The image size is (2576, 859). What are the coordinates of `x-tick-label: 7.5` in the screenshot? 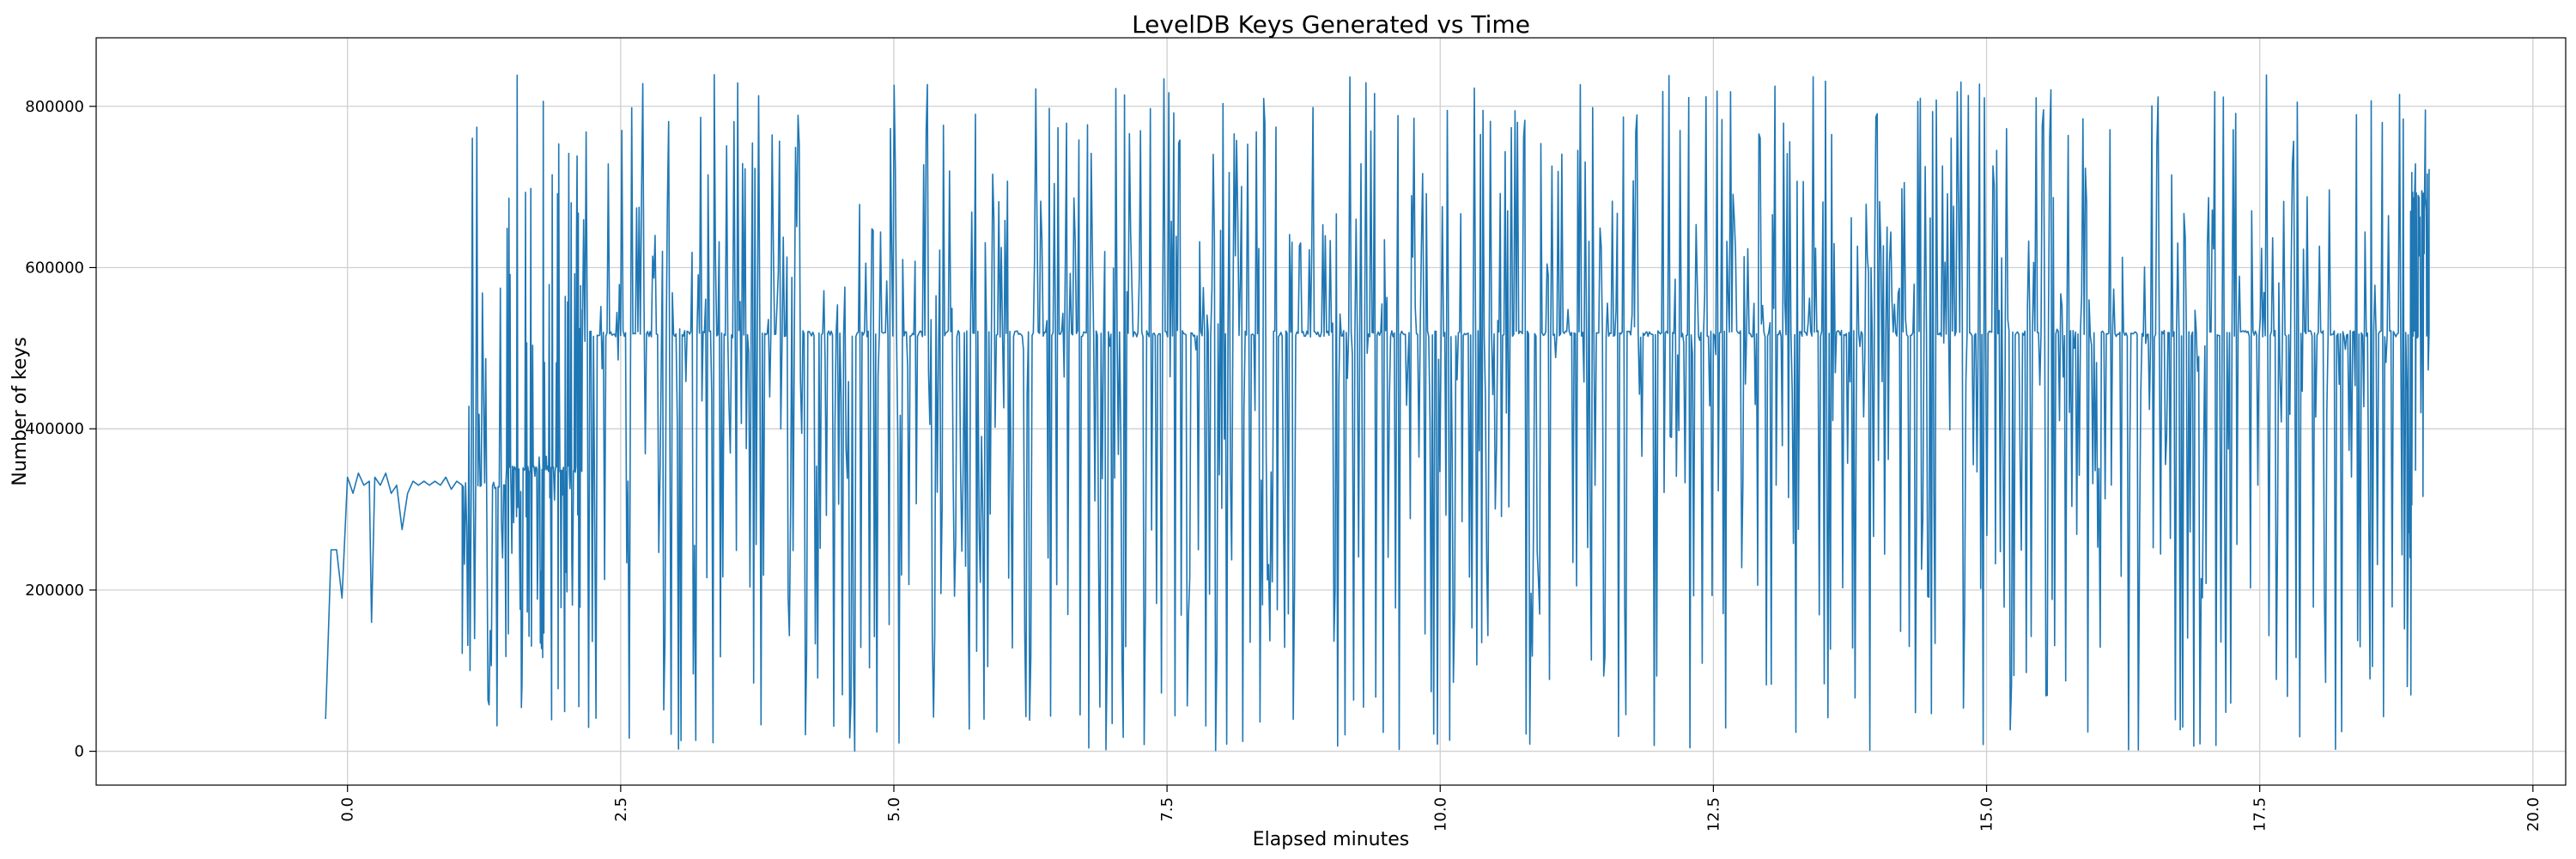 It's located at (1167, 809).